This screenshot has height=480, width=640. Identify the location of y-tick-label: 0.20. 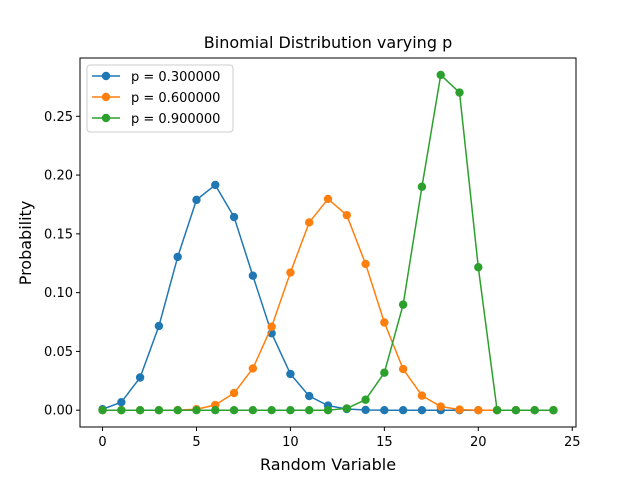
(58, 176).